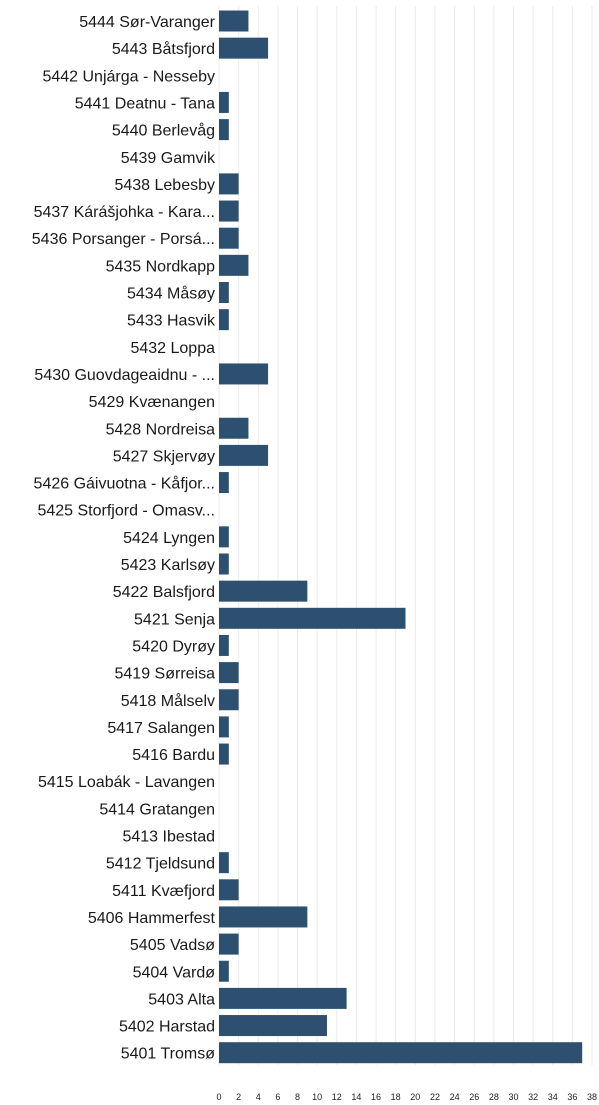  I want to click on x-tick-label: 28, so click(494, 1097).